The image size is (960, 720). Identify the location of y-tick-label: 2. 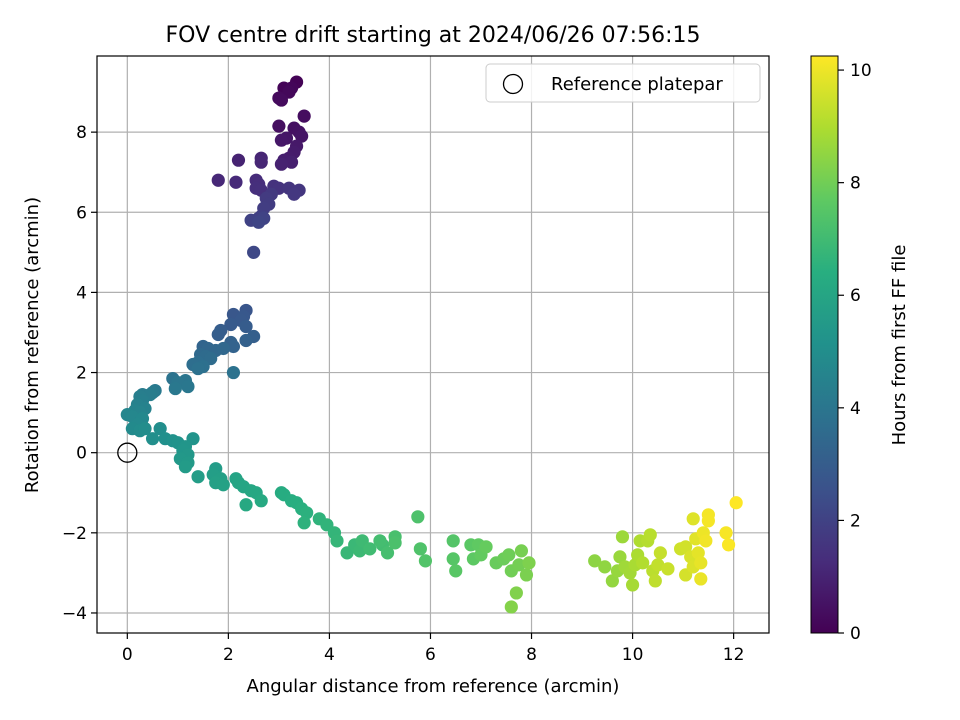
(81, 374).